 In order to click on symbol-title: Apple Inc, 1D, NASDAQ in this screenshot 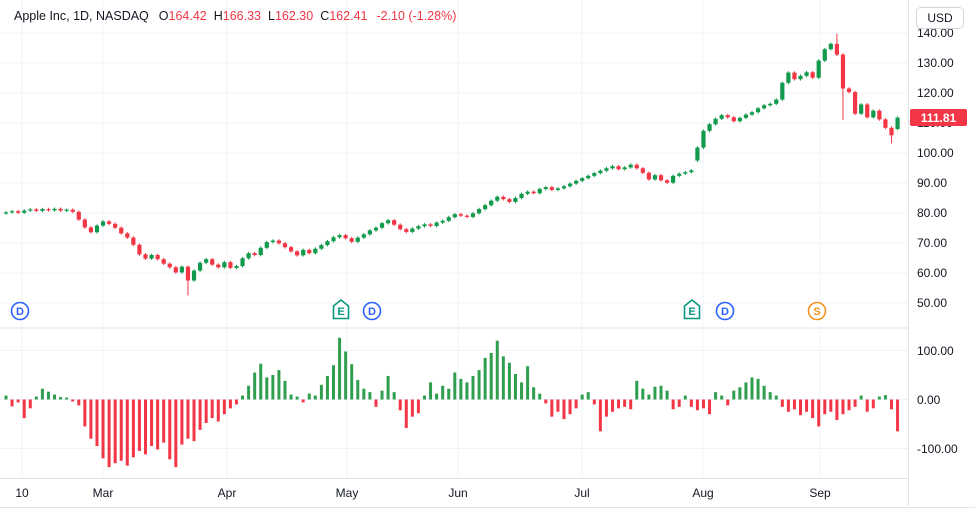, I will do `click(81, 16)`.